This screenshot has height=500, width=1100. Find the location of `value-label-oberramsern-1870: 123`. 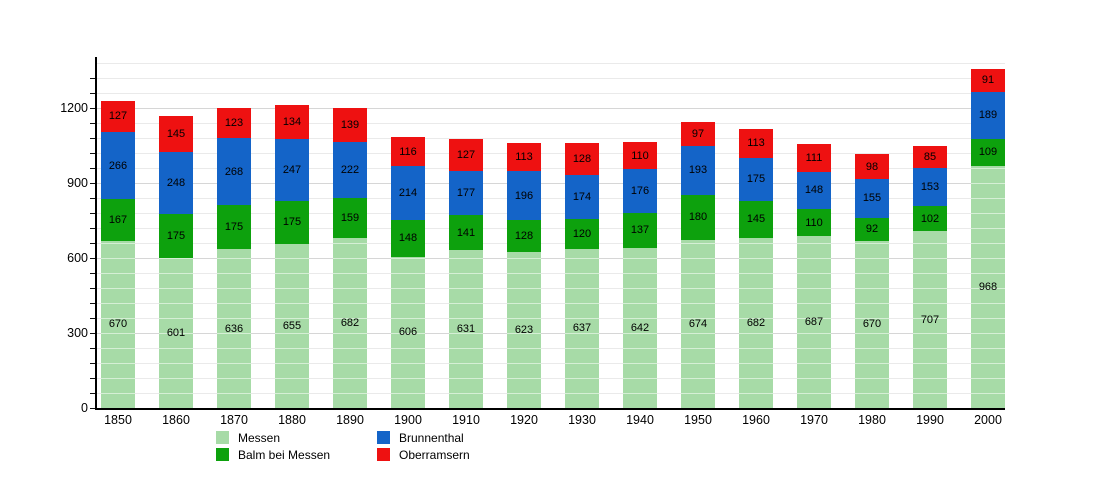

value-label-oberramsern-1870: 123 is located at coordinates (234, 122).